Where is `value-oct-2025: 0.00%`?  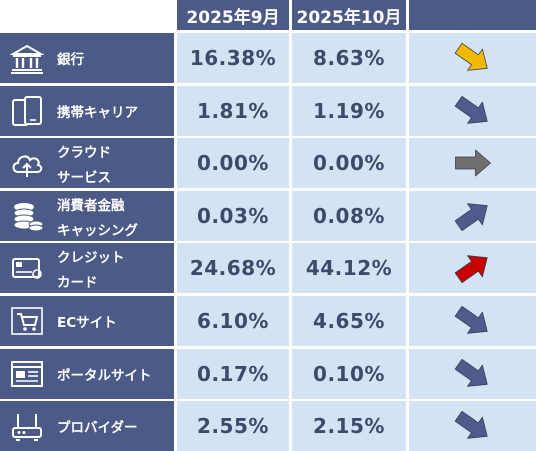 value-oct-2025: 0.00% is located at coordinates (349, 163).